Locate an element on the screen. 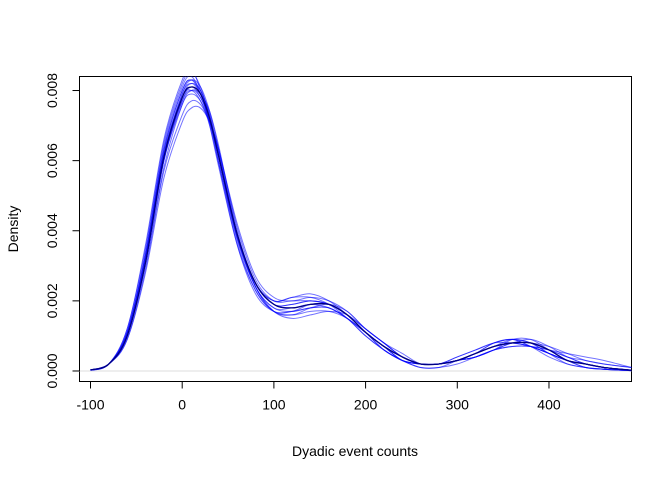 This screenshot has height=480, width=672. y-tick-label: 0.002 is located at coordinates (52, 300).